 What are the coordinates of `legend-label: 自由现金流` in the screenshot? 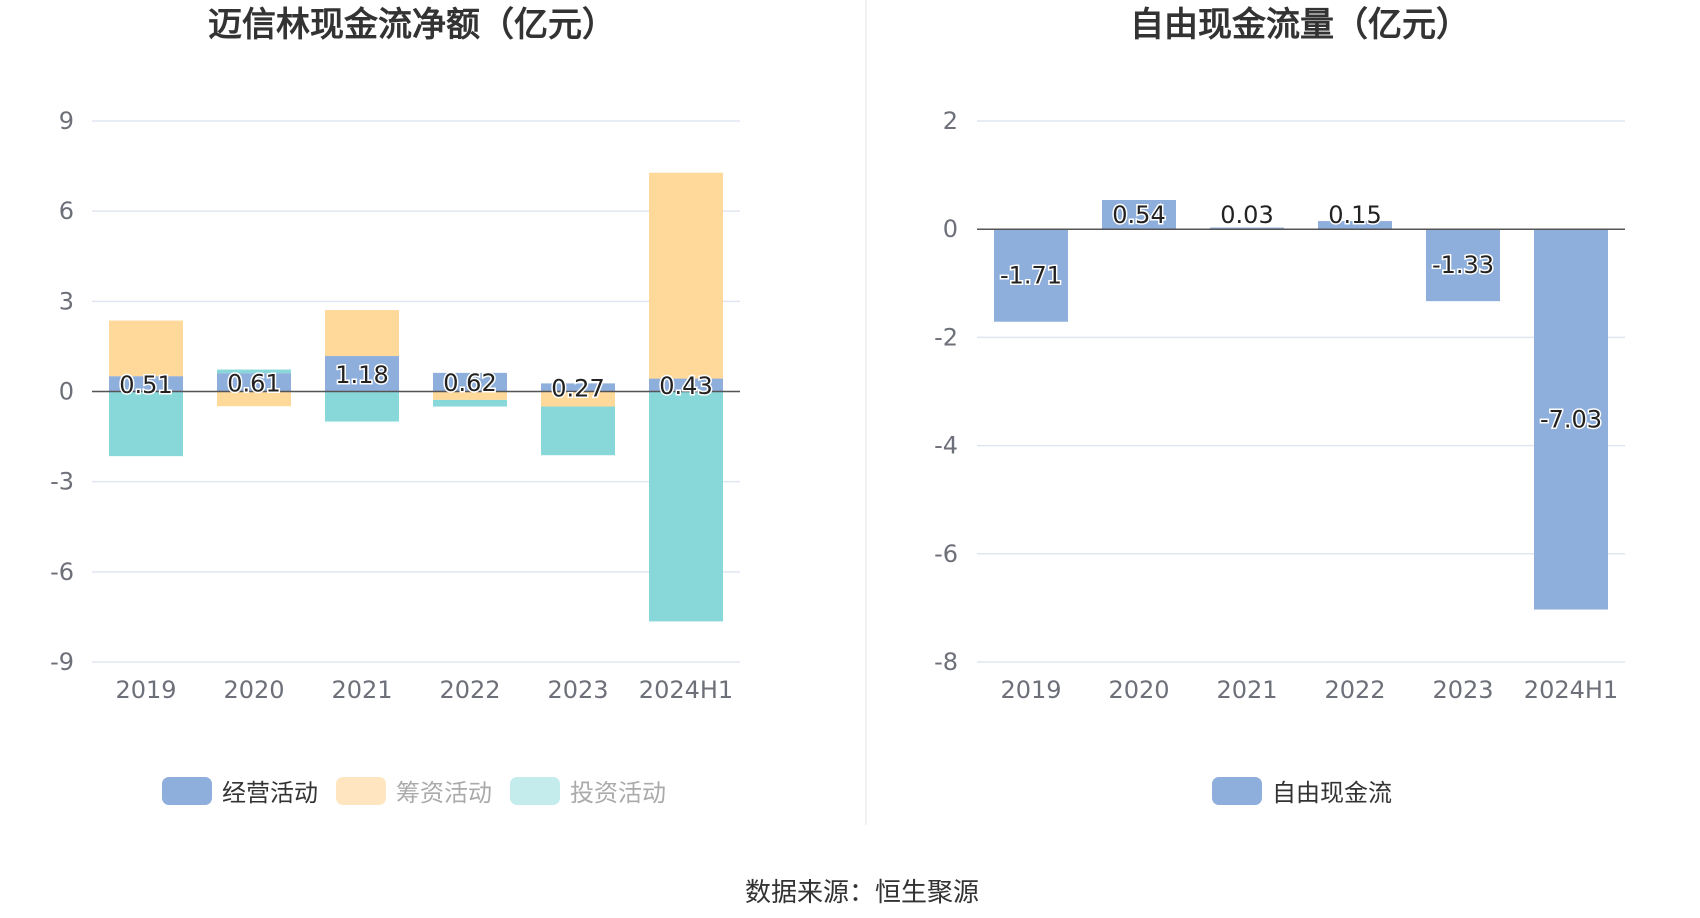 It's located at (1332, 793).